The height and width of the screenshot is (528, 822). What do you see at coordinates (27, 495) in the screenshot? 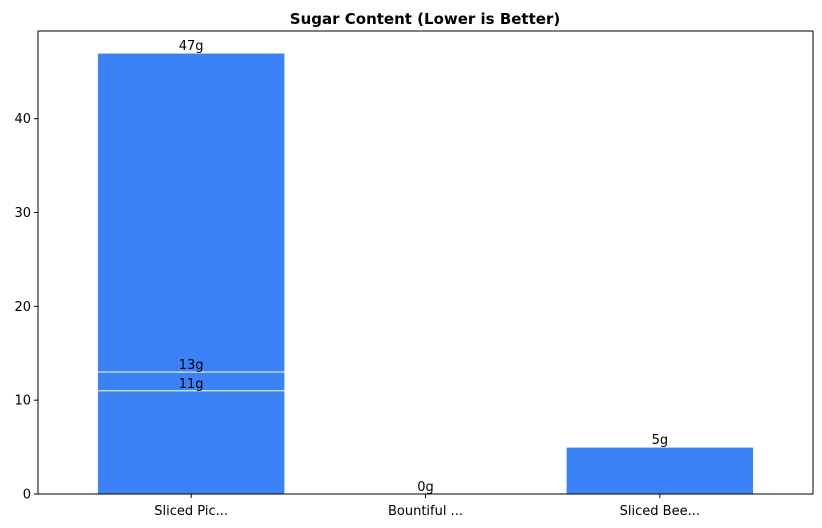
I see `y-tick-label-0: 0` at bounding box center [27, 495].